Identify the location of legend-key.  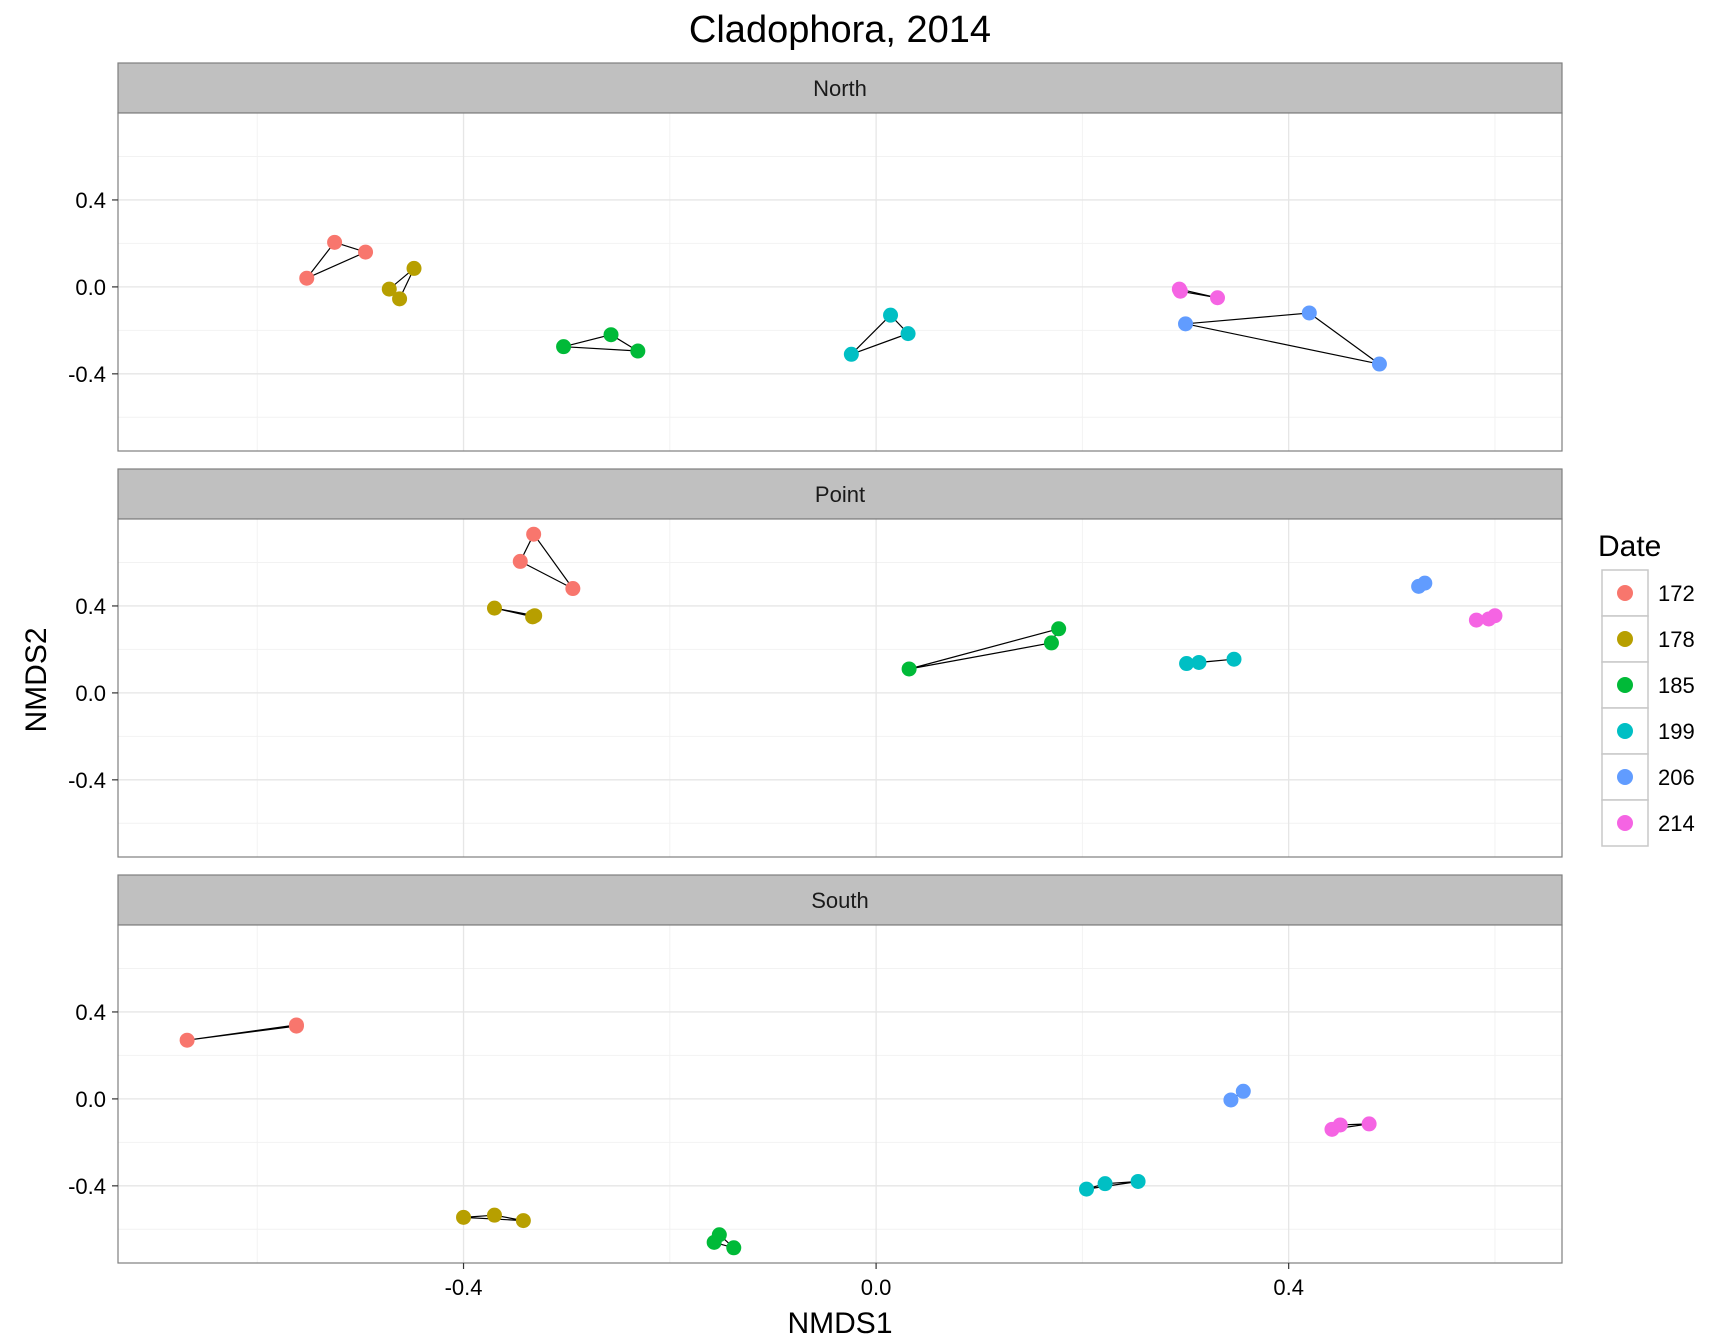
(1625, 823).